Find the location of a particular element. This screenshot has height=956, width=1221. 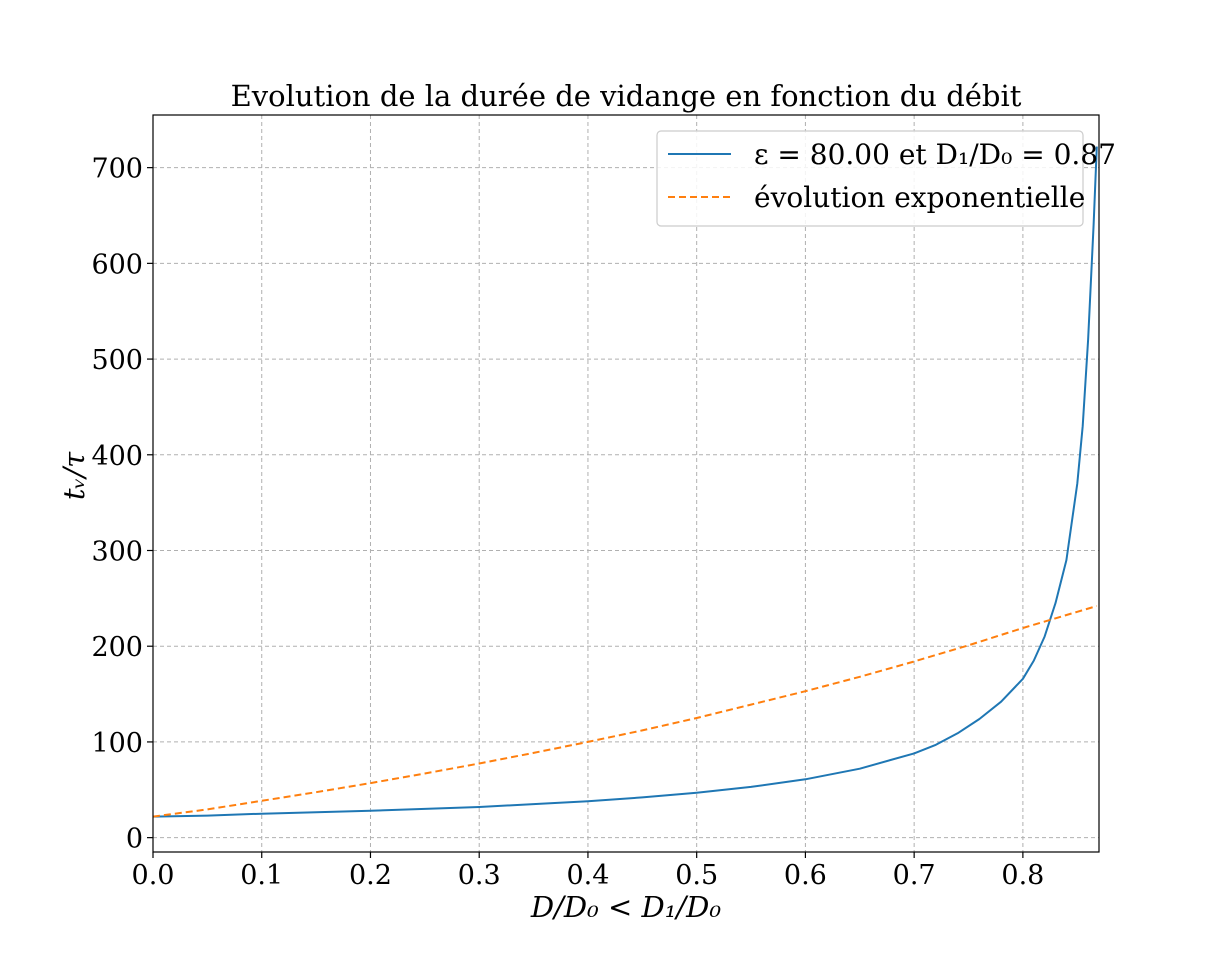

x-tick-label-1: 0.1 is located at coordinates (261, 875).